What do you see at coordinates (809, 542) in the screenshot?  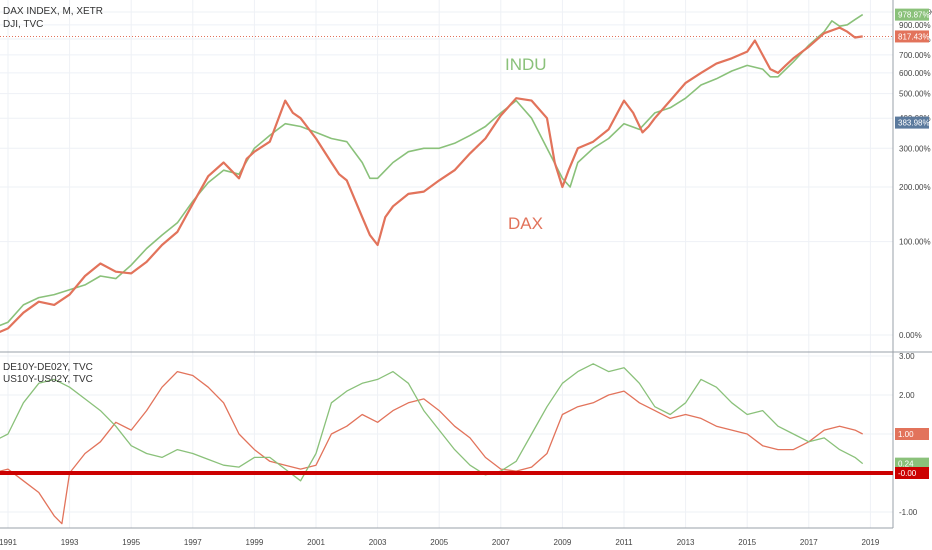 I see `x-tick-label: 2017` at bounding box center [809, 542].